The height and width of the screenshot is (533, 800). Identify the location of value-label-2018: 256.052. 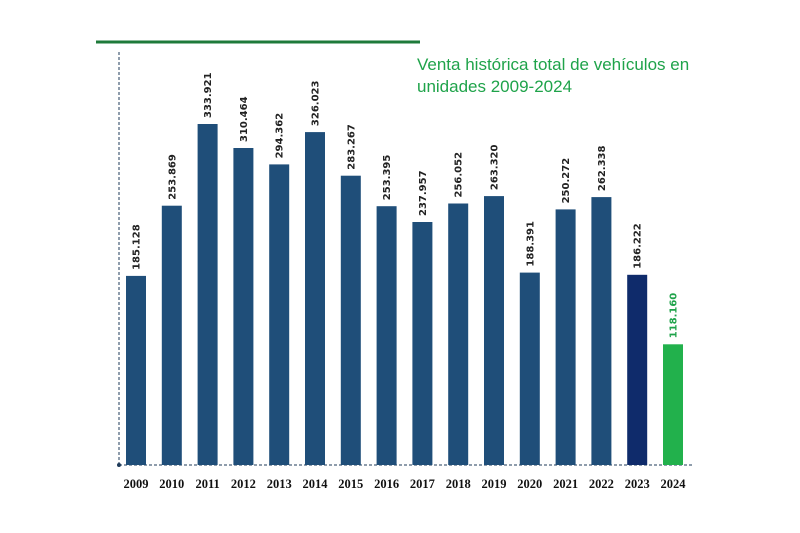
(459, 175).